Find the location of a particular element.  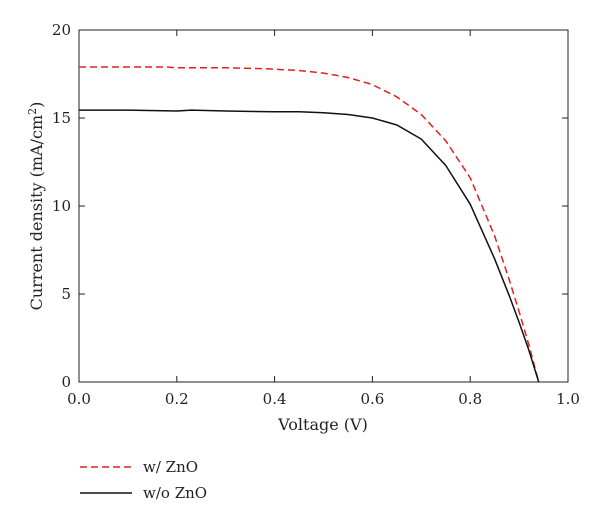

x-tick-label: 0.0 is located at coordinates (79, 399).